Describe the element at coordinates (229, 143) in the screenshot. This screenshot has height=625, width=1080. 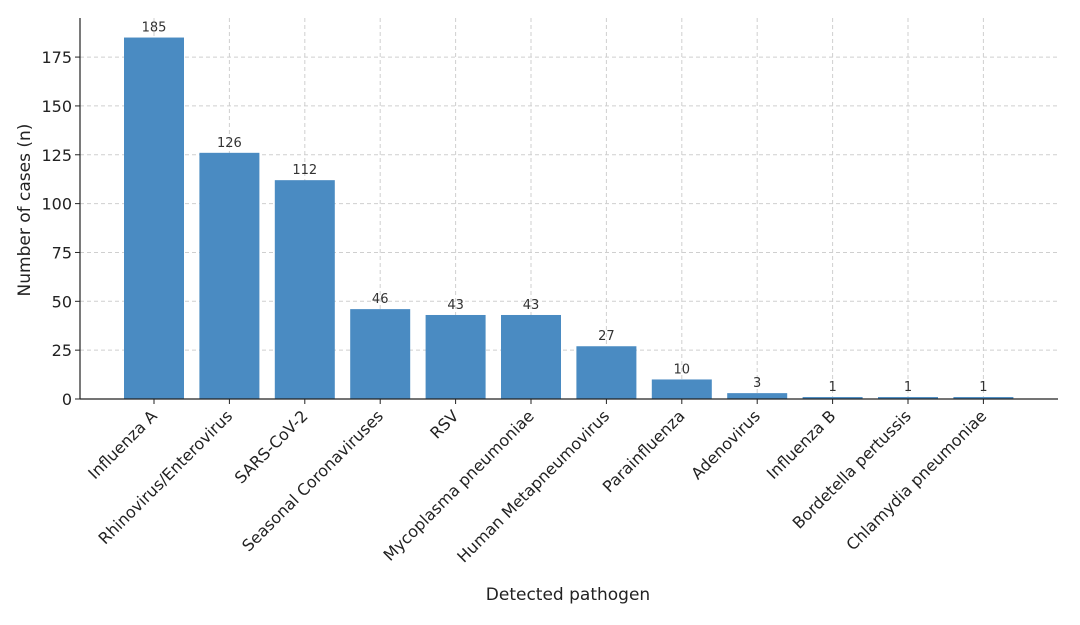
I see `bar-value-label: 126` at that location.